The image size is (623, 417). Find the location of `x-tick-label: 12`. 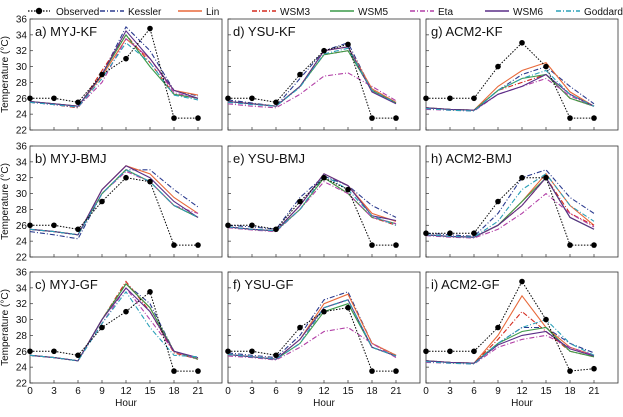

x-tick-label: 12 is located at coordinates (522, 391).